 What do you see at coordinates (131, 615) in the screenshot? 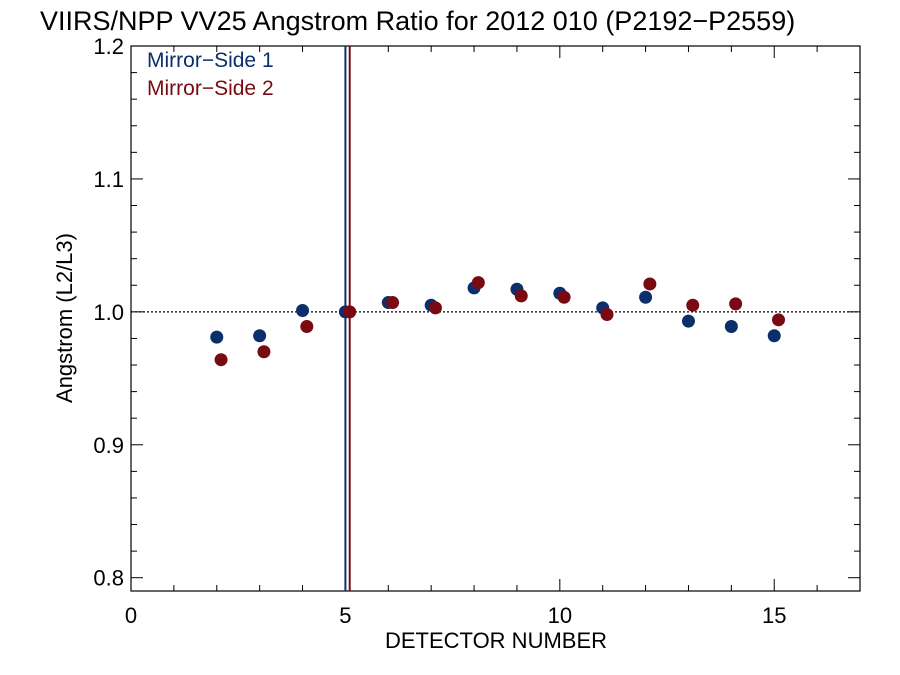
I see `x-tick-label: 0` at bounding box center [131, 615].